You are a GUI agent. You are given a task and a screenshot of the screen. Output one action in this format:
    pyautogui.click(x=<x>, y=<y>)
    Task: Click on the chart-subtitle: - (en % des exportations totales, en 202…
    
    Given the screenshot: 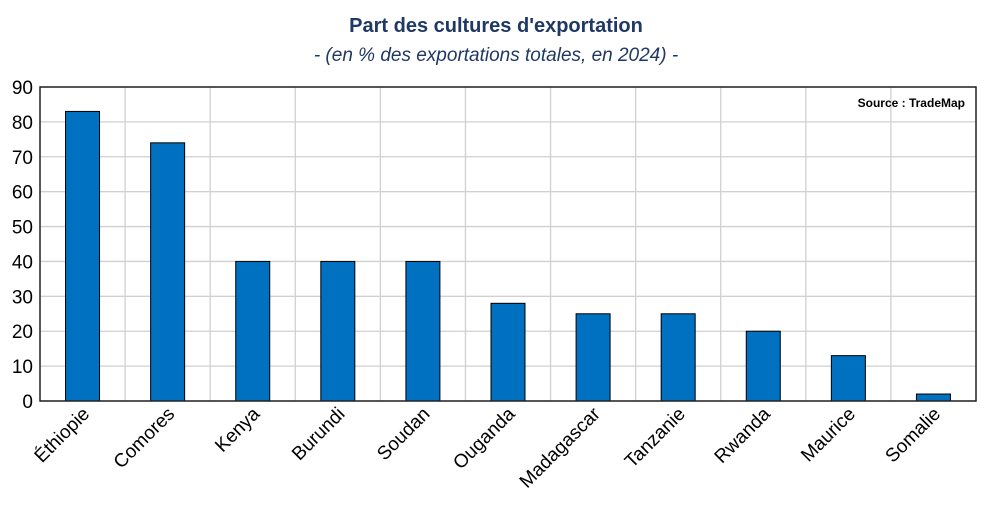 What is the action you would take?
    pyautogui.click(x=496, y=55)
    